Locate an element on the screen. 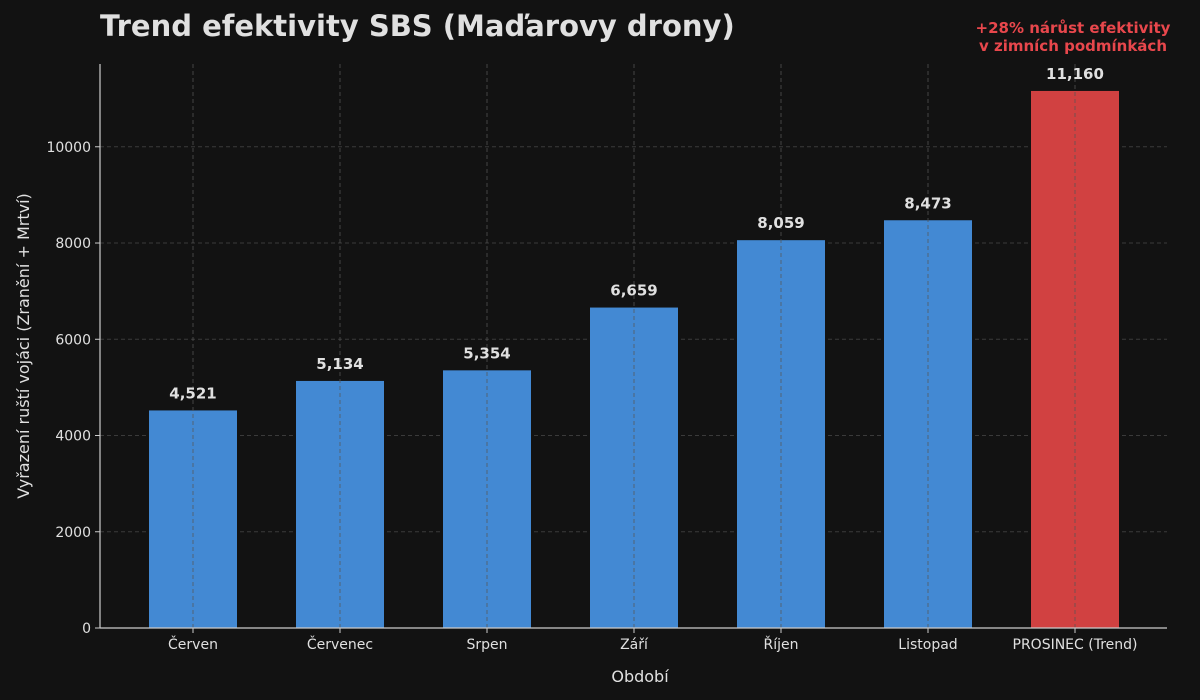 The height and width of the screenshot is (700, 1200). y-tick-label: 8000 is located at coordinates (73, 244).